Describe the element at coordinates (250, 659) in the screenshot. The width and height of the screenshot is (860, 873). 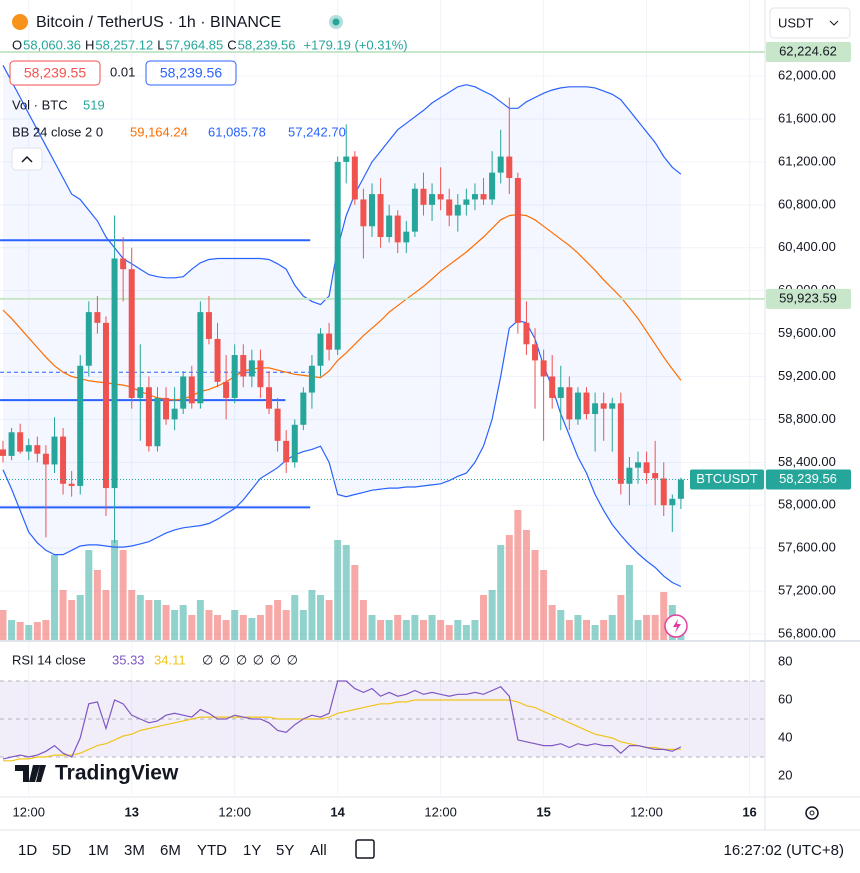
I see `rsi-placeholders: ∅ ∅ ∅ ∅ ∅ ∅` at that location.